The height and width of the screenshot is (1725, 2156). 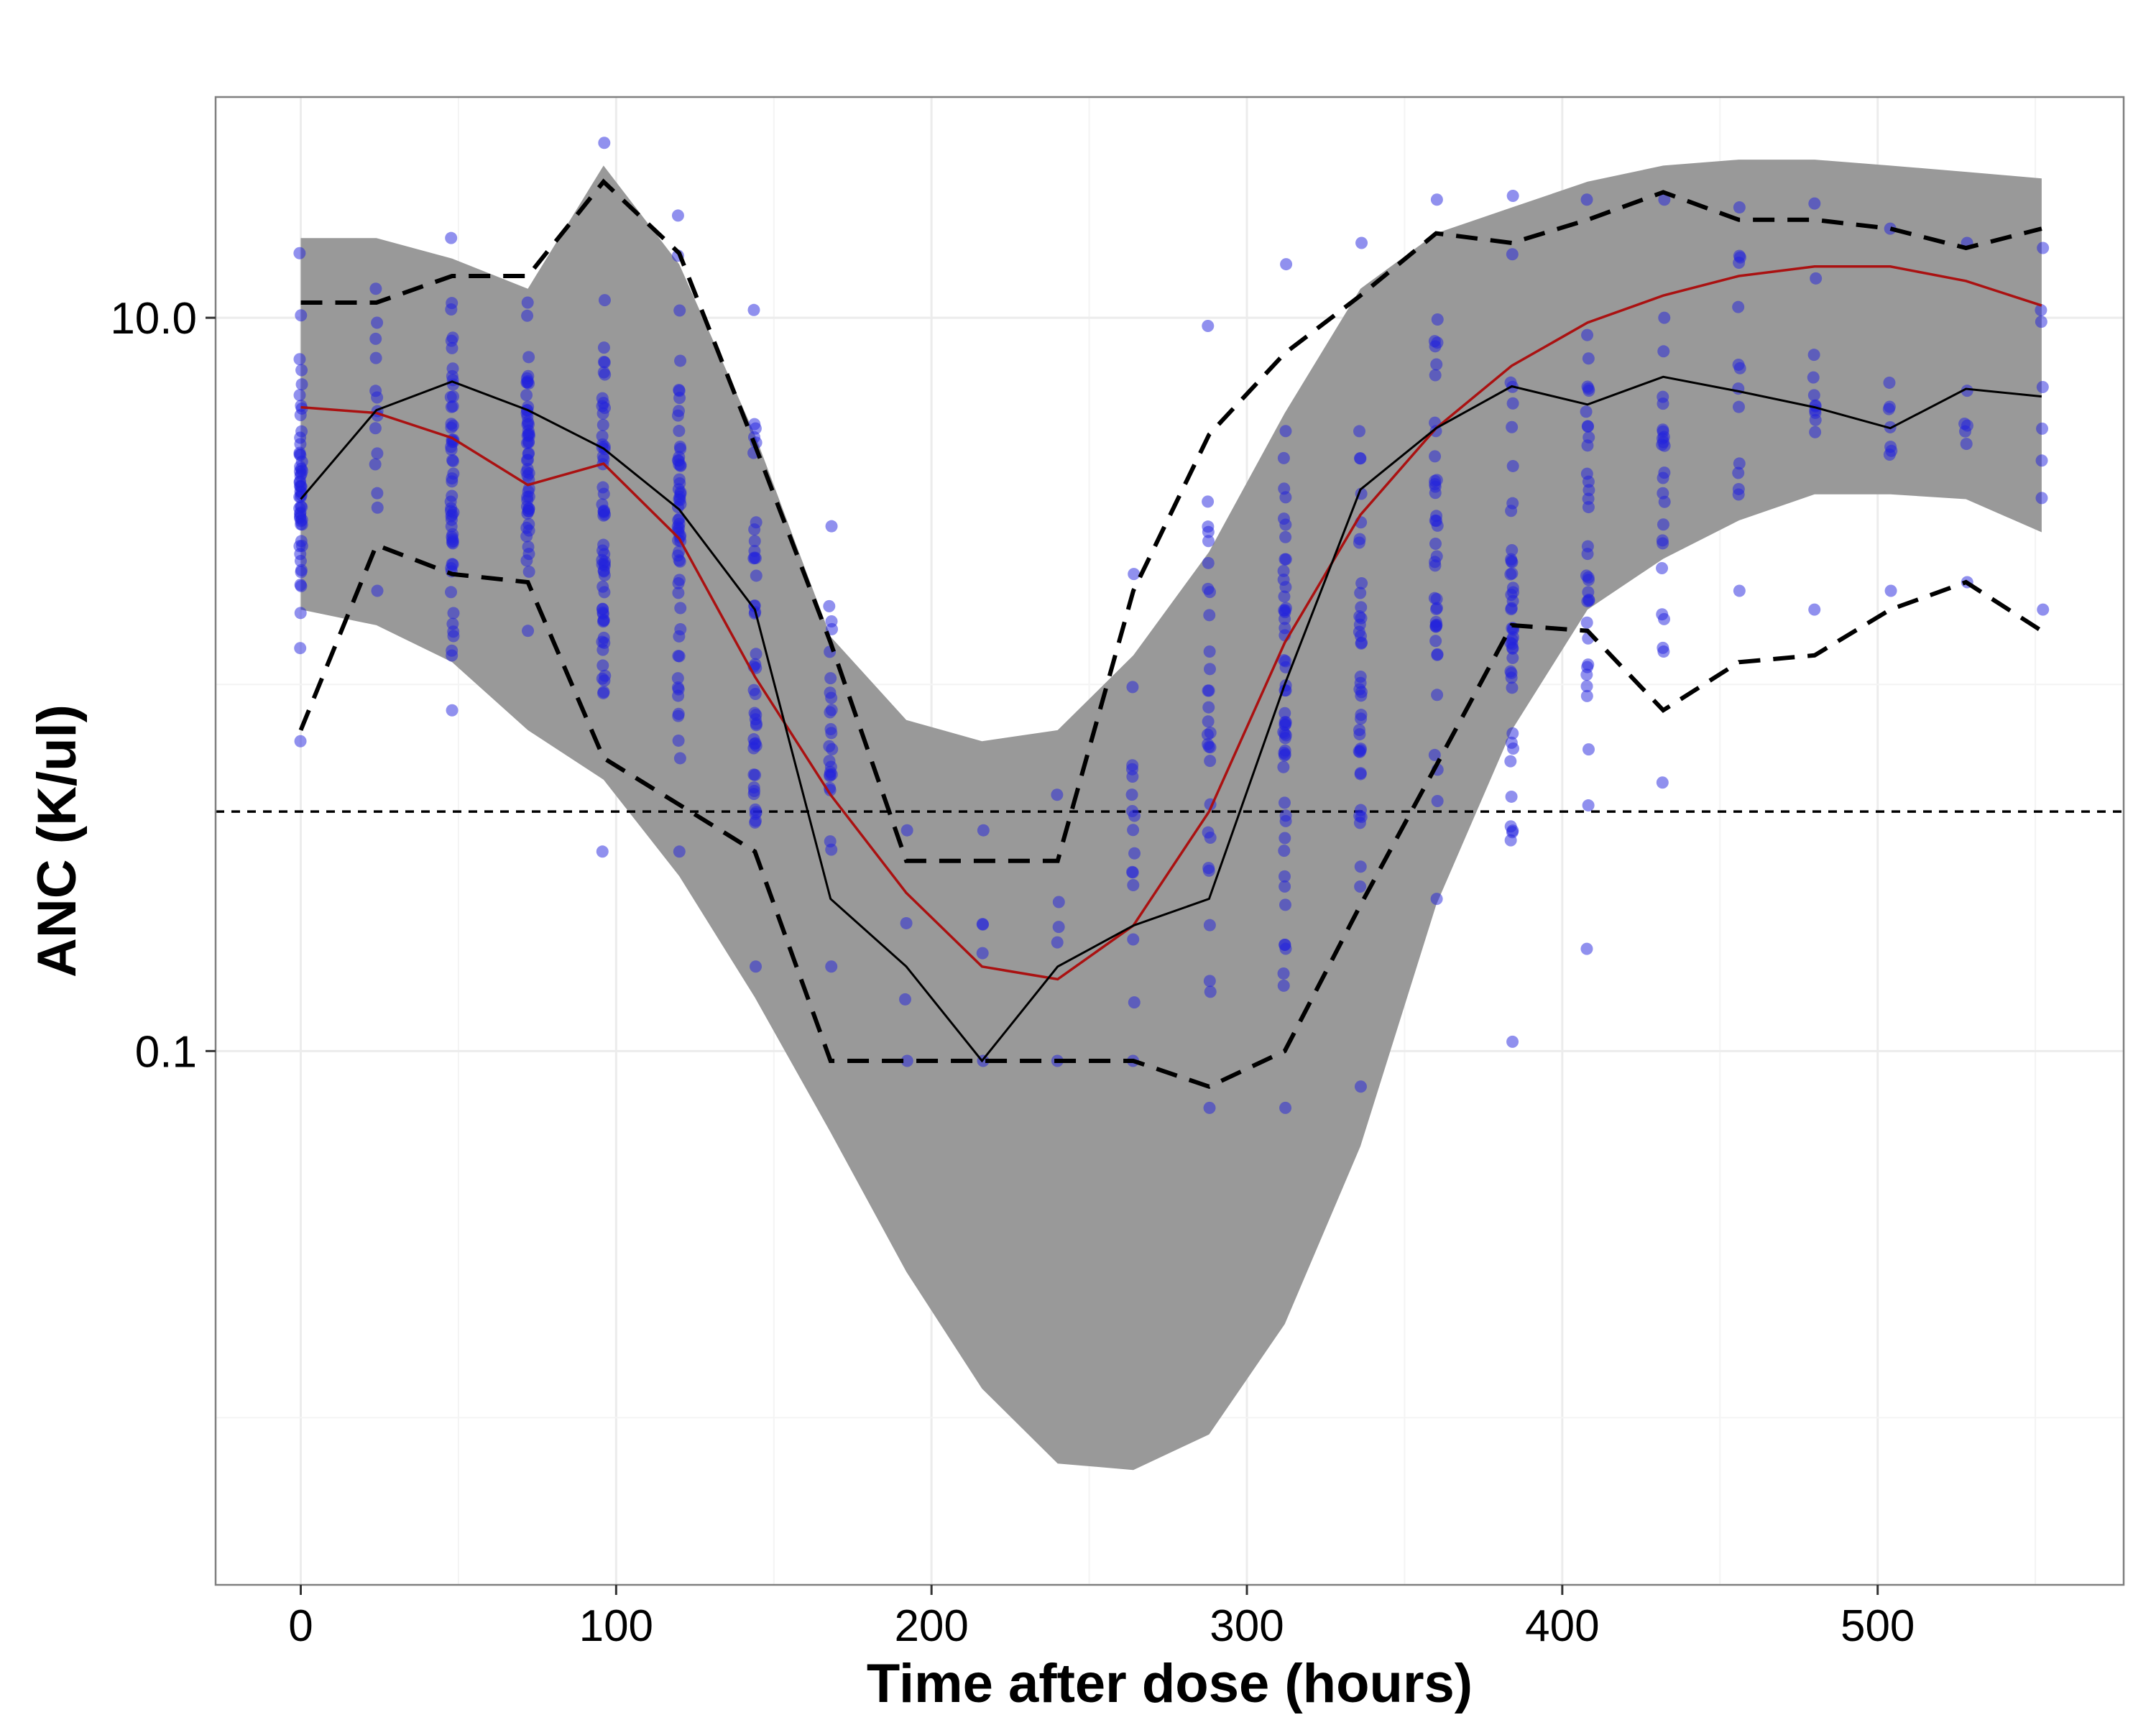 I want to click on x-axis-title: Time after dose (hours), so click(x=1170, y=1683).